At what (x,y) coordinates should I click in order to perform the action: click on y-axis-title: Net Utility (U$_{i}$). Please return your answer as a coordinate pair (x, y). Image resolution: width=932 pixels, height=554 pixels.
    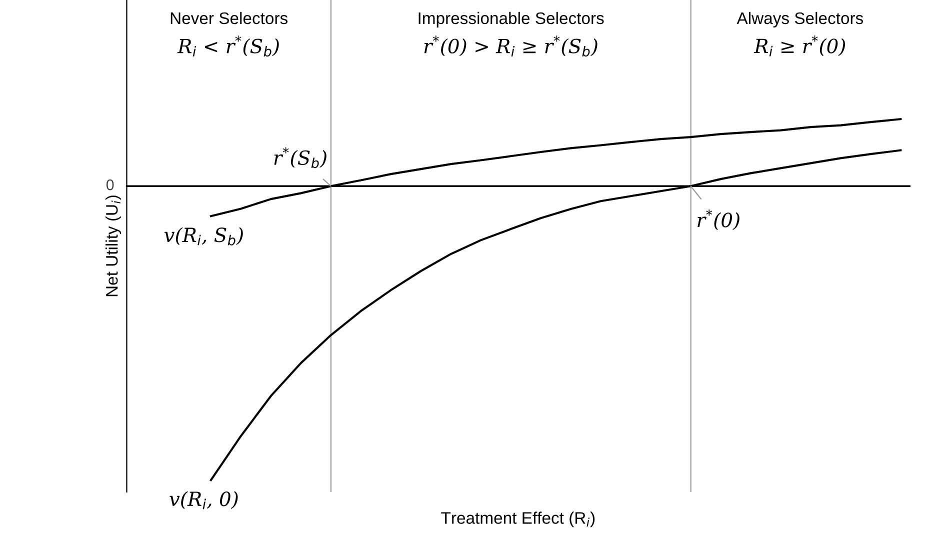
    Looking at the image, I should click on (114, 246).